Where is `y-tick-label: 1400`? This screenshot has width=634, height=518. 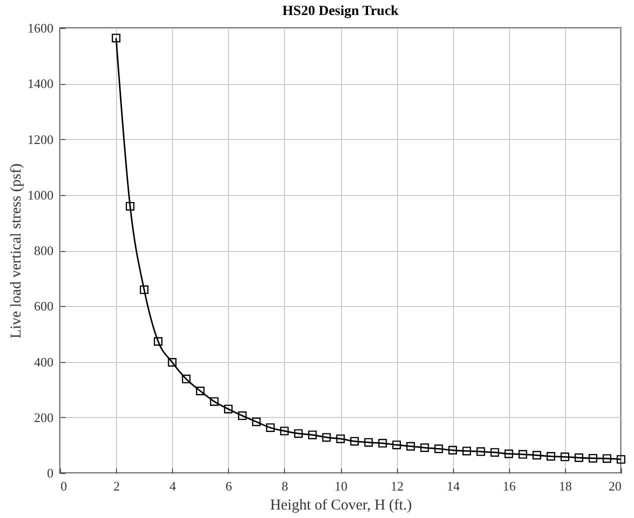
y-tick-label: 1400 is located at coordinates (41, 84).